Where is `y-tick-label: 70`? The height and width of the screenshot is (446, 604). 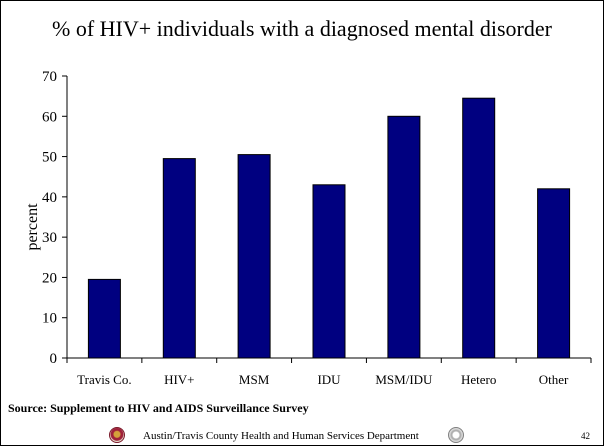 y-tick-label: 70 is located at coordinates (49, 77).